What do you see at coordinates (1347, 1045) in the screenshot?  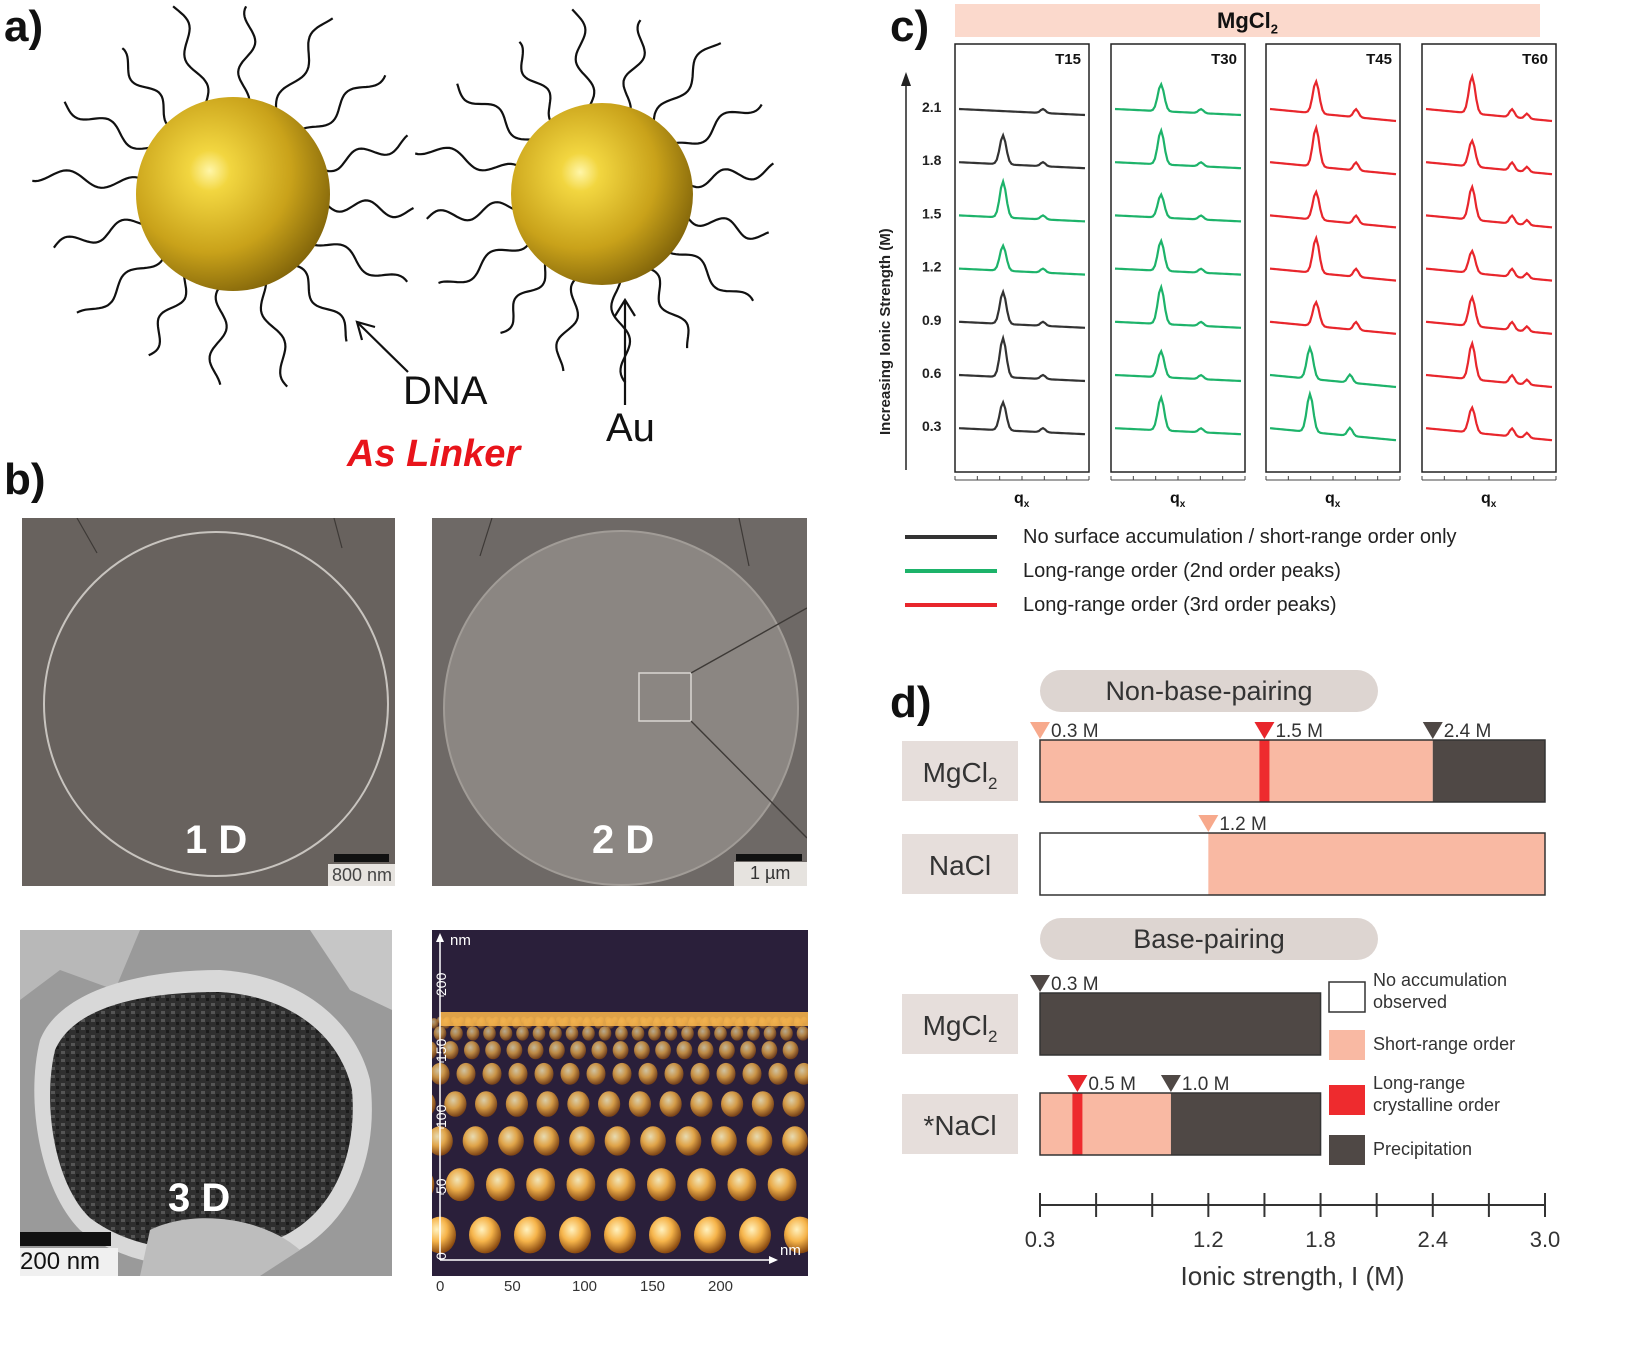 I see `legend-swatch` at bounding box center [1347, 1045].